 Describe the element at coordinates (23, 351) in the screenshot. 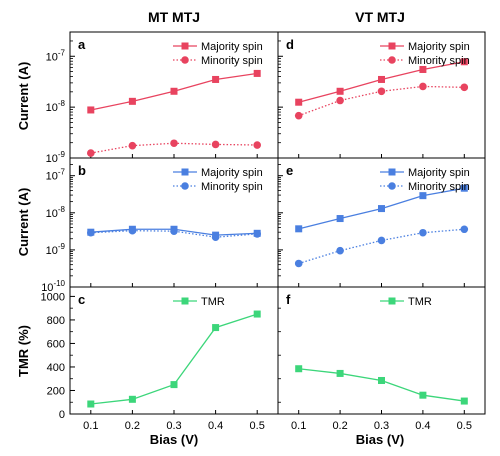

I see `y-axis-label-c: TMR (%)` at that location.